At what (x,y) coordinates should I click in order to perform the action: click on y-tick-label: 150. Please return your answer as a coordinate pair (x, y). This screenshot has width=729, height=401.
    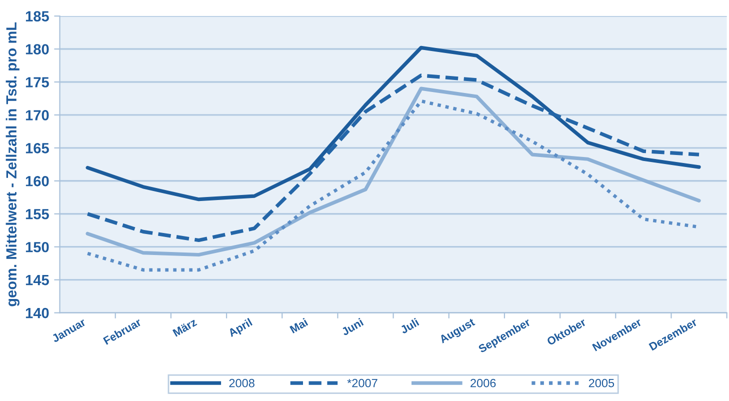
    Looking at the image, I should click on (37, 247).